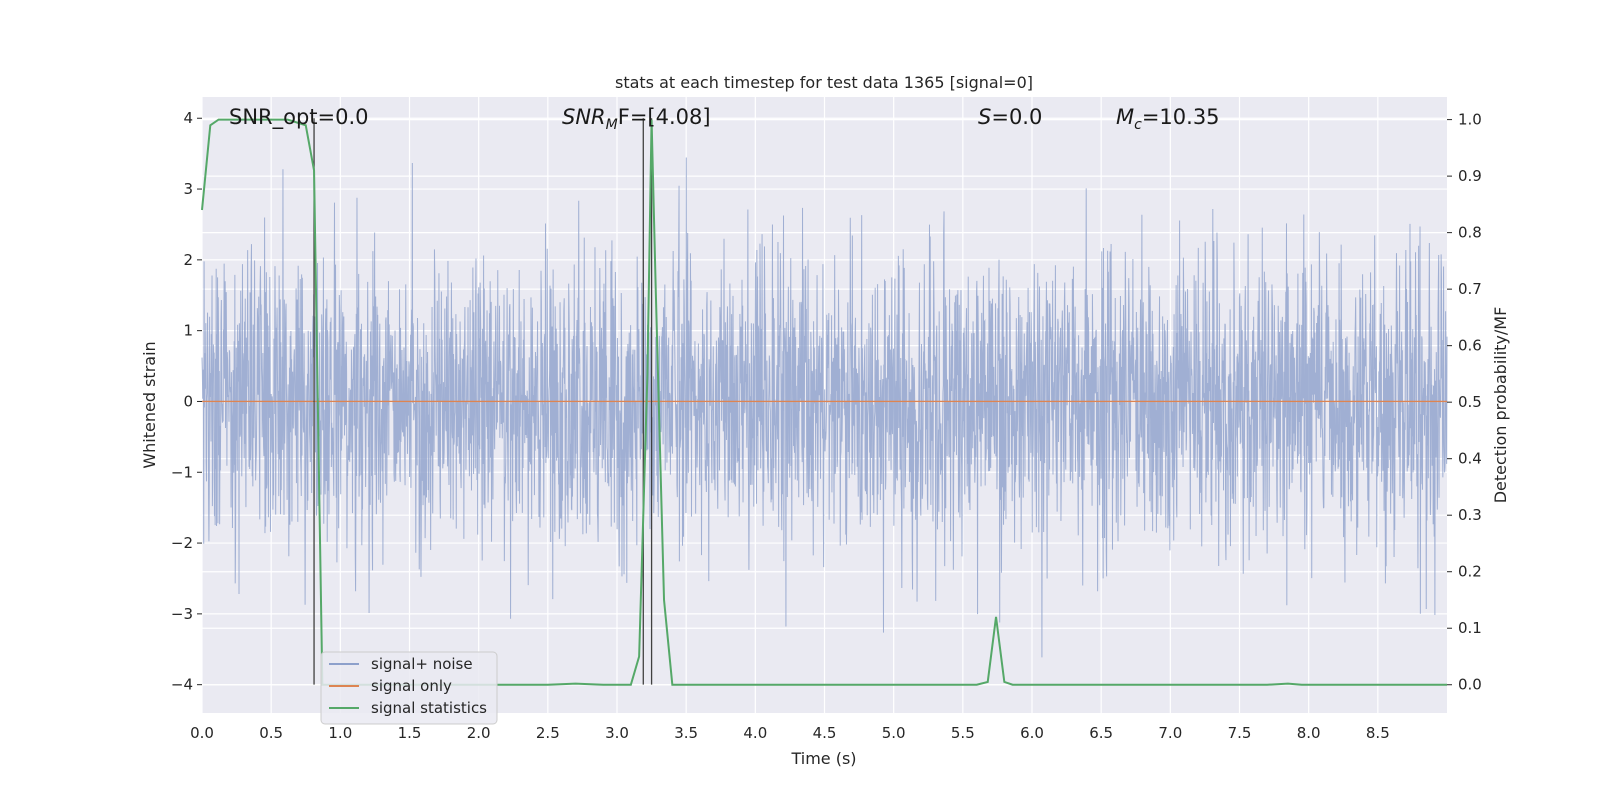 The width and height of the screenshot is (1600, 800). Describe the element at coordinates (411, 686) in the screenshot. I see `legend-label-signal-only: signal only` at that location.